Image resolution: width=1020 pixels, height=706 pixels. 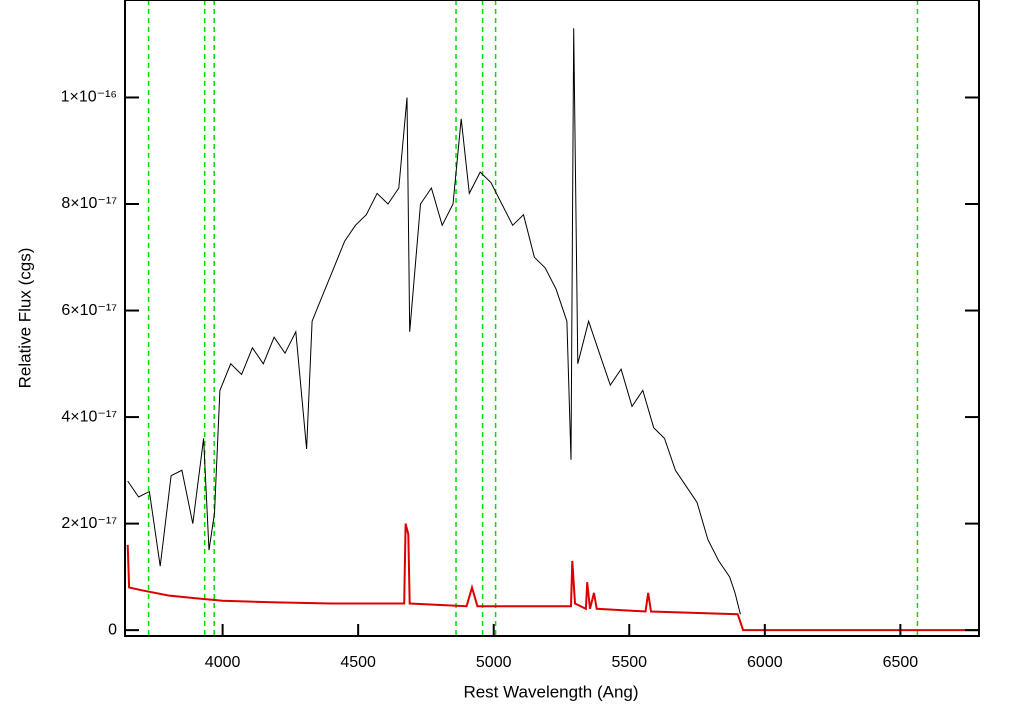 I want to click on y-axis-label: Relative Flux (cgs), so click(x=24, y=318).